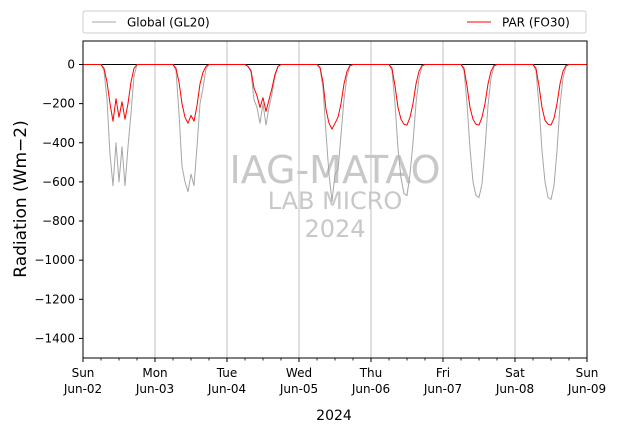 The image size is (618, 433). What do you see at coordinates (21, 198) in the screenshot?
I see `y-axis-label: Radiation (Wm−2)` at bounding box center [21, 198].